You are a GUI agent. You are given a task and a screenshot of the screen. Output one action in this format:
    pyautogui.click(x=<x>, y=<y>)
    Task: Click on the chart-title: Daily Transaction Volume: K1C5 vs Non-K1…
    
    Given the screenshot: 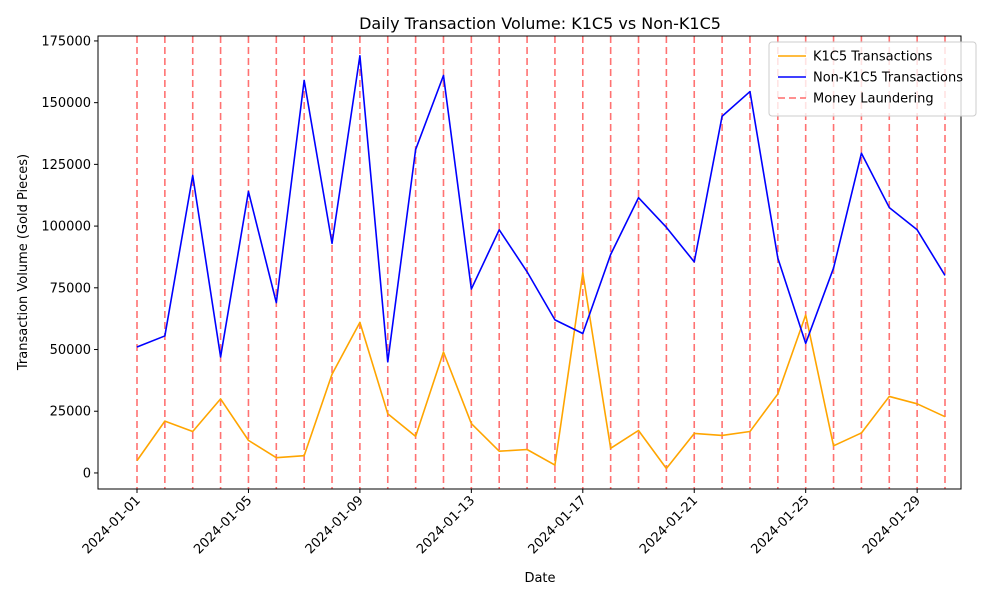 What is the action you would take?
    pyautogui.click(x=540, y=23)
    